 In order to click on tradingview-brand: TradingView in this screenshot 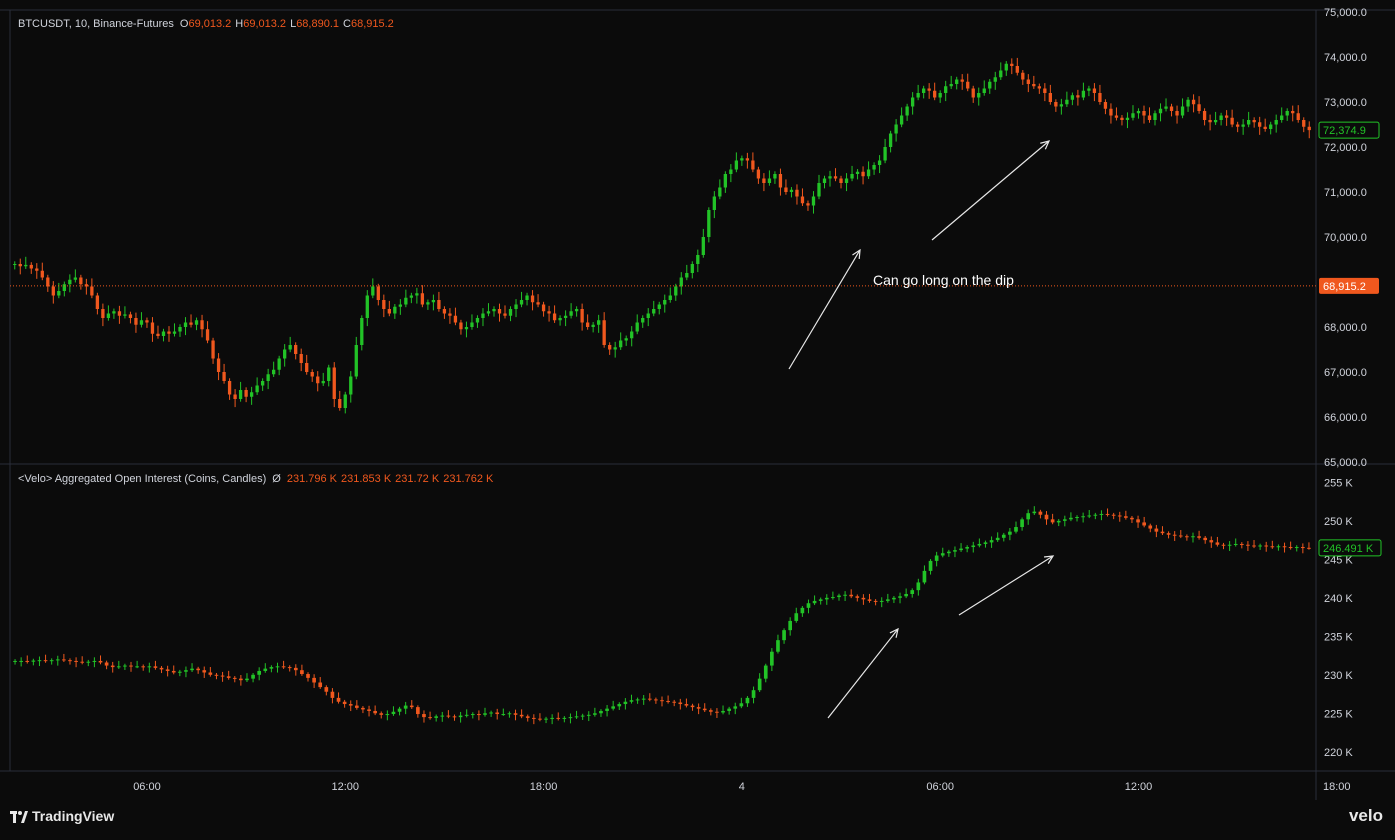, I will do `click(62, 816)`.